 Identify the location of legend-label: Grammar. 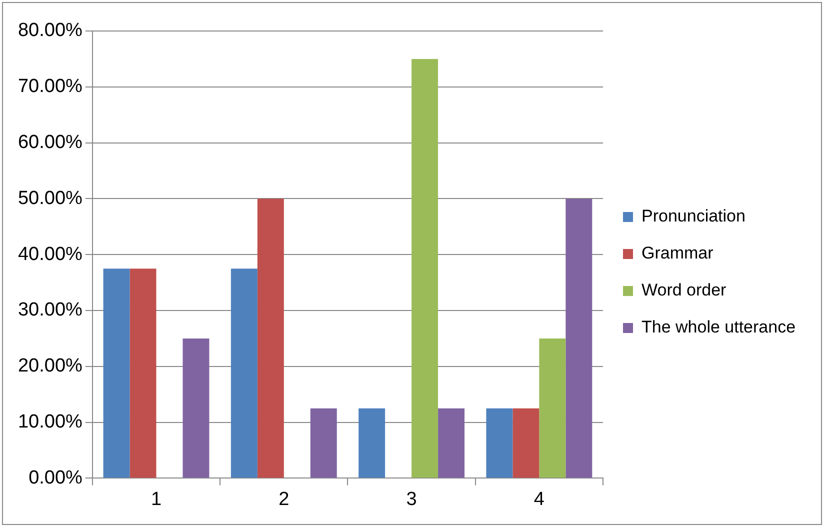
(678, 253).